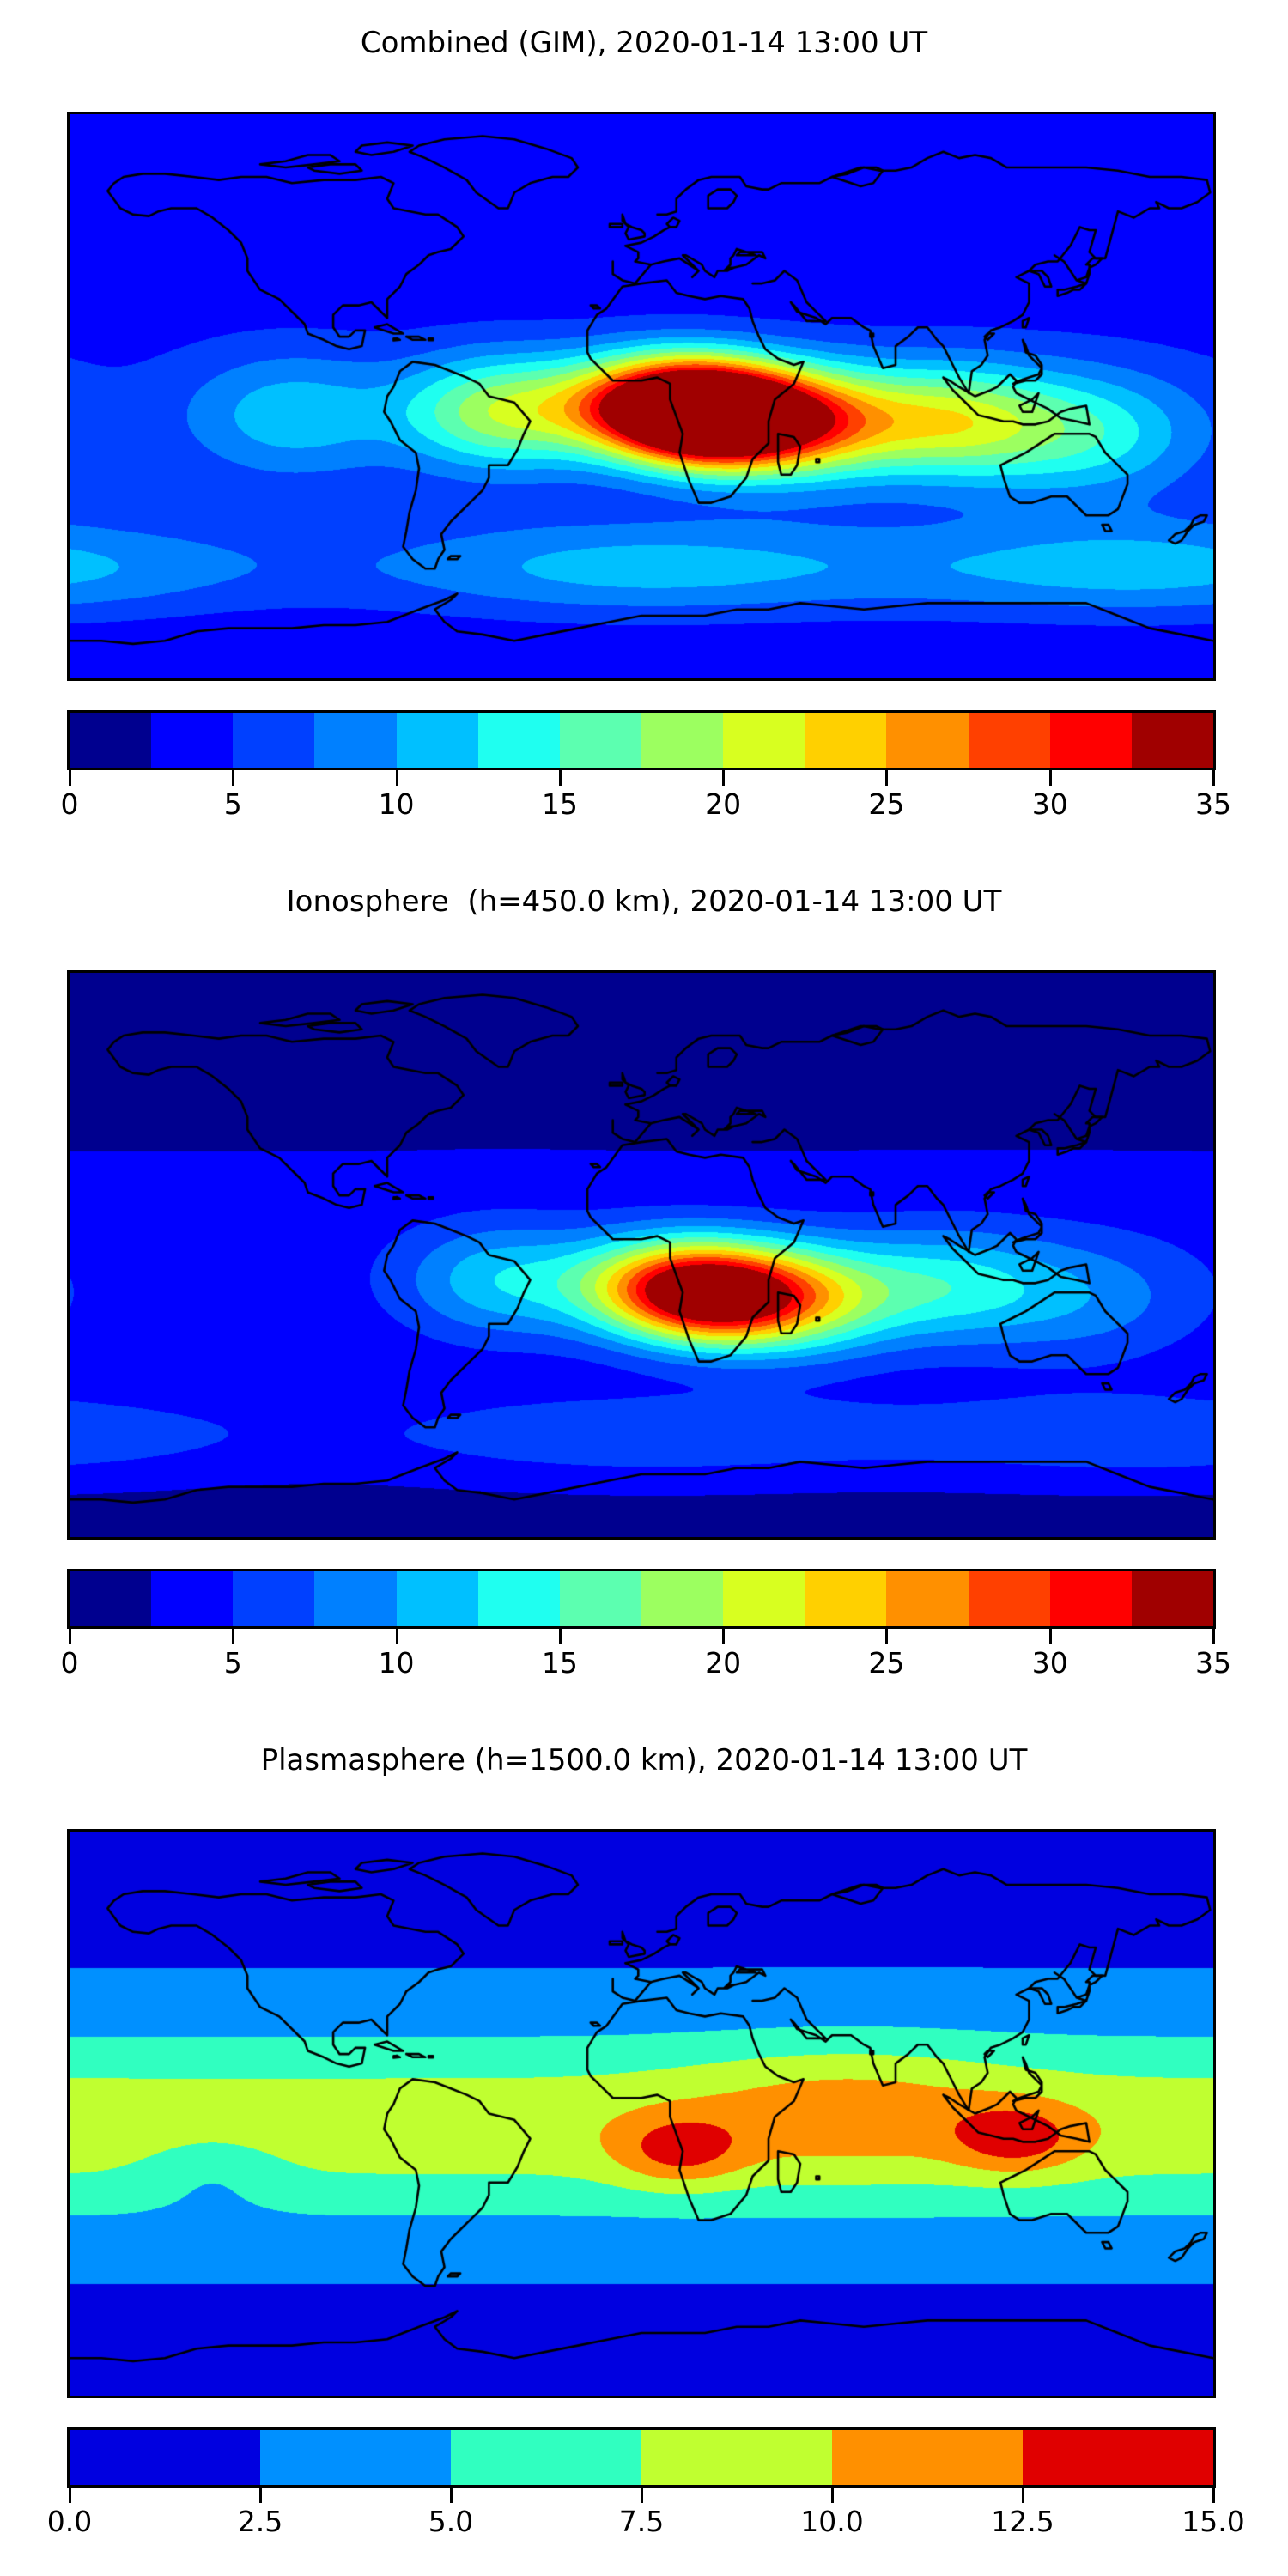 The width and height of the screenshot is (1288, 2576). I want to click on colorbar-ticks-plasmasphere, so click(641, 2496).